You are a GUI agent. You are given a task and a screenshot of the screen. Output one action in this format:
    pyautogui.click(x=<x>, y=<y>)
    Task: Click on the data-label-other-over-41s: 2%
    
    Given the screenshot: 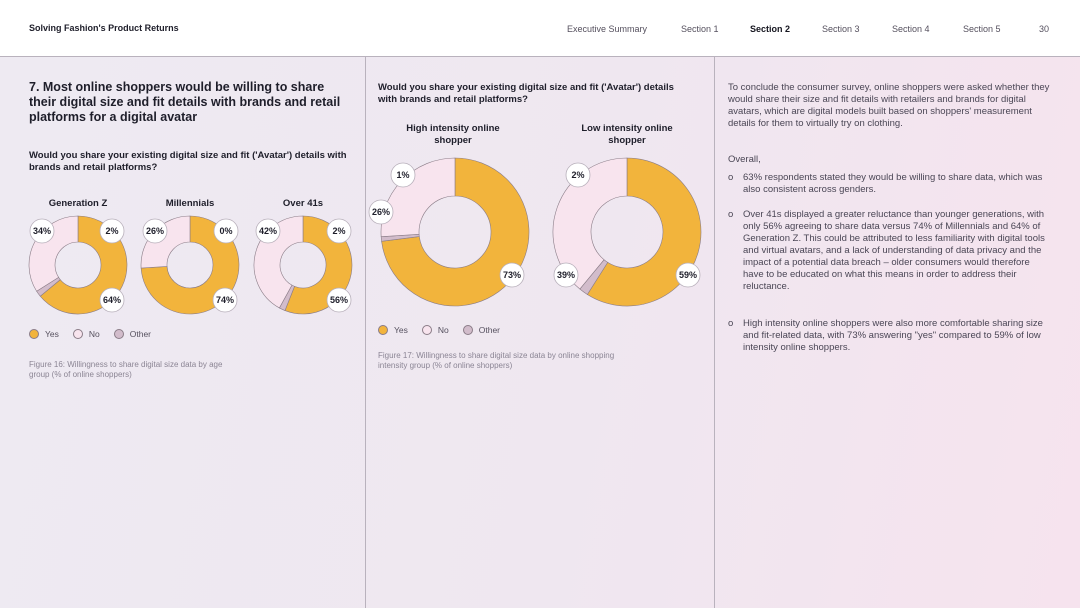 What is the action you would take?
    pyautogui.click(x=338, y=231)
    